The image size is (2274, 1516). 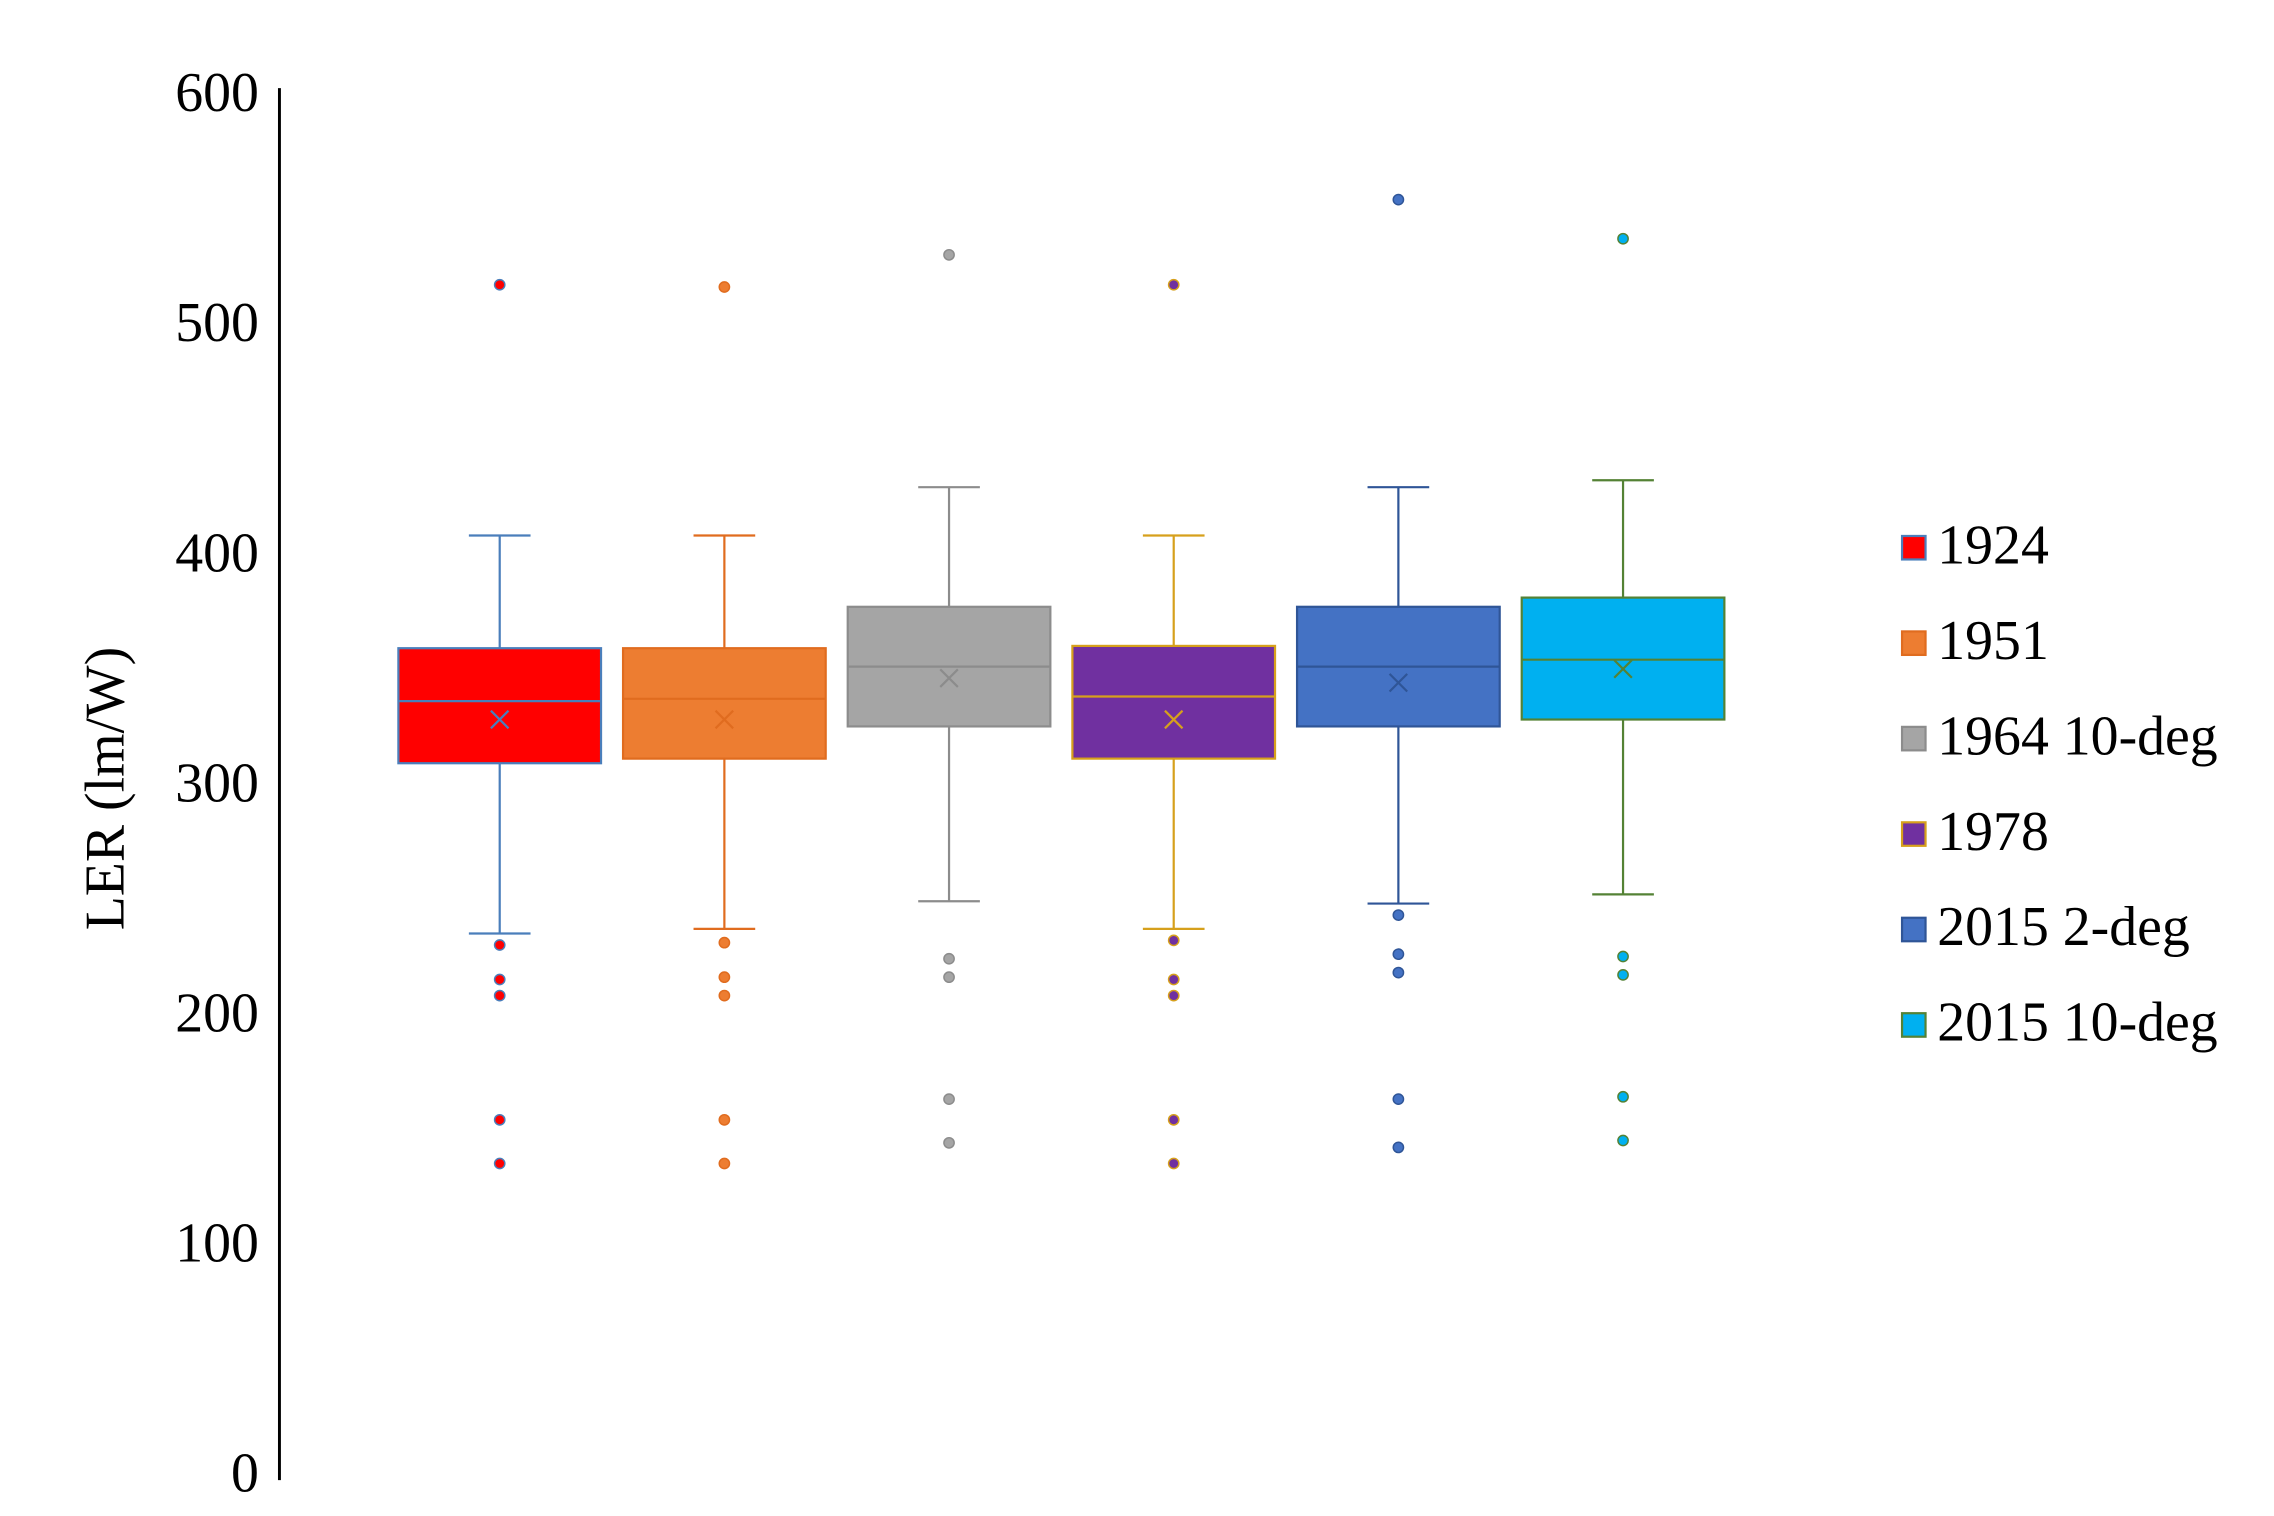 I want to click on y-axis-label: LER (lm/W), so click(x=105, y=788).